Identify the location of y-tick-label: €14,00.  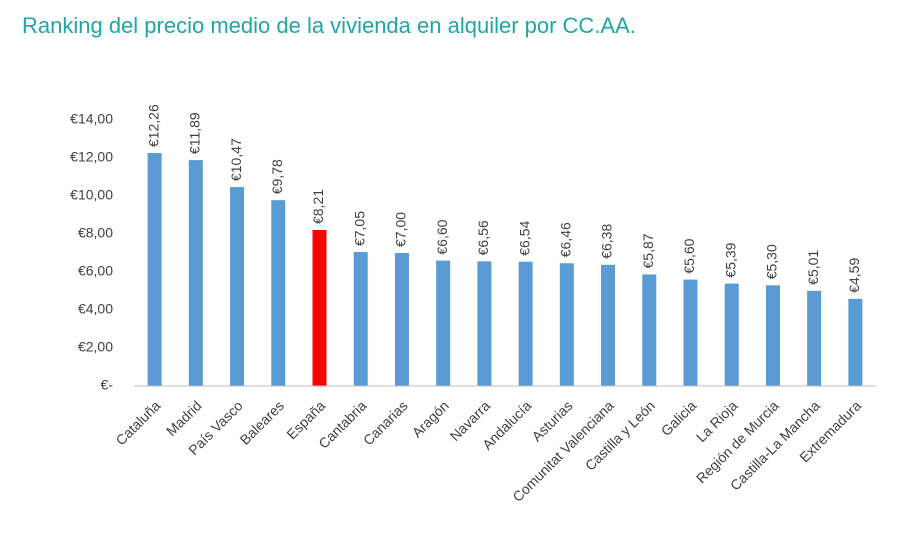
(91, 119).